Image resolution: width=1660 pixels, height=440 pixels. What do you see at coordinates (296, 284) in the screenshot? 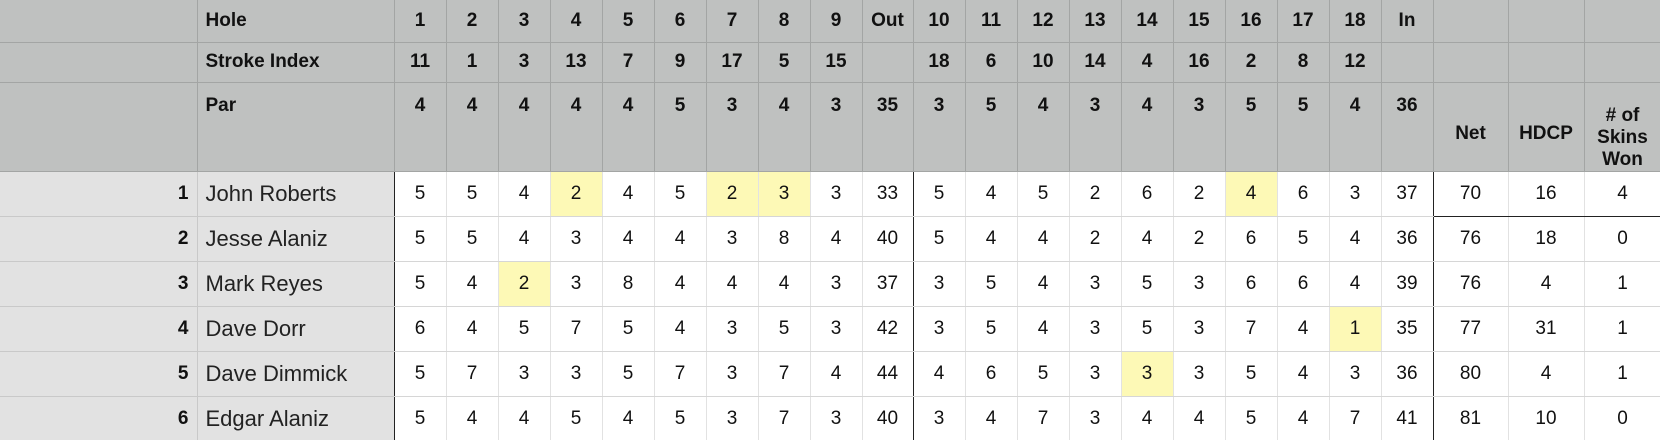
I see `player-name-cell: Mark Reyes` at bounding box center [296, 284].